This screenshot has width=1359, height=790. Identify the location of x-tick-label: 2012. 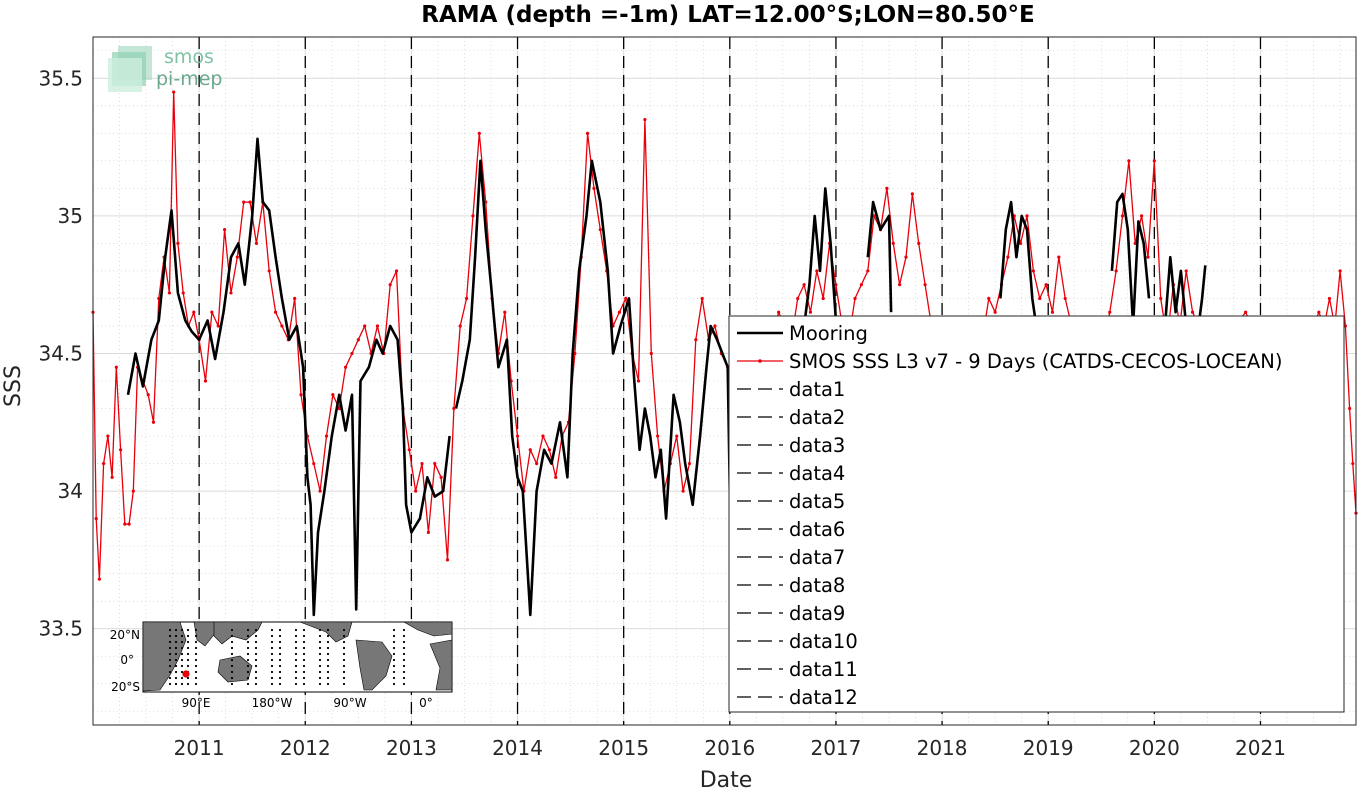
(305, 748).